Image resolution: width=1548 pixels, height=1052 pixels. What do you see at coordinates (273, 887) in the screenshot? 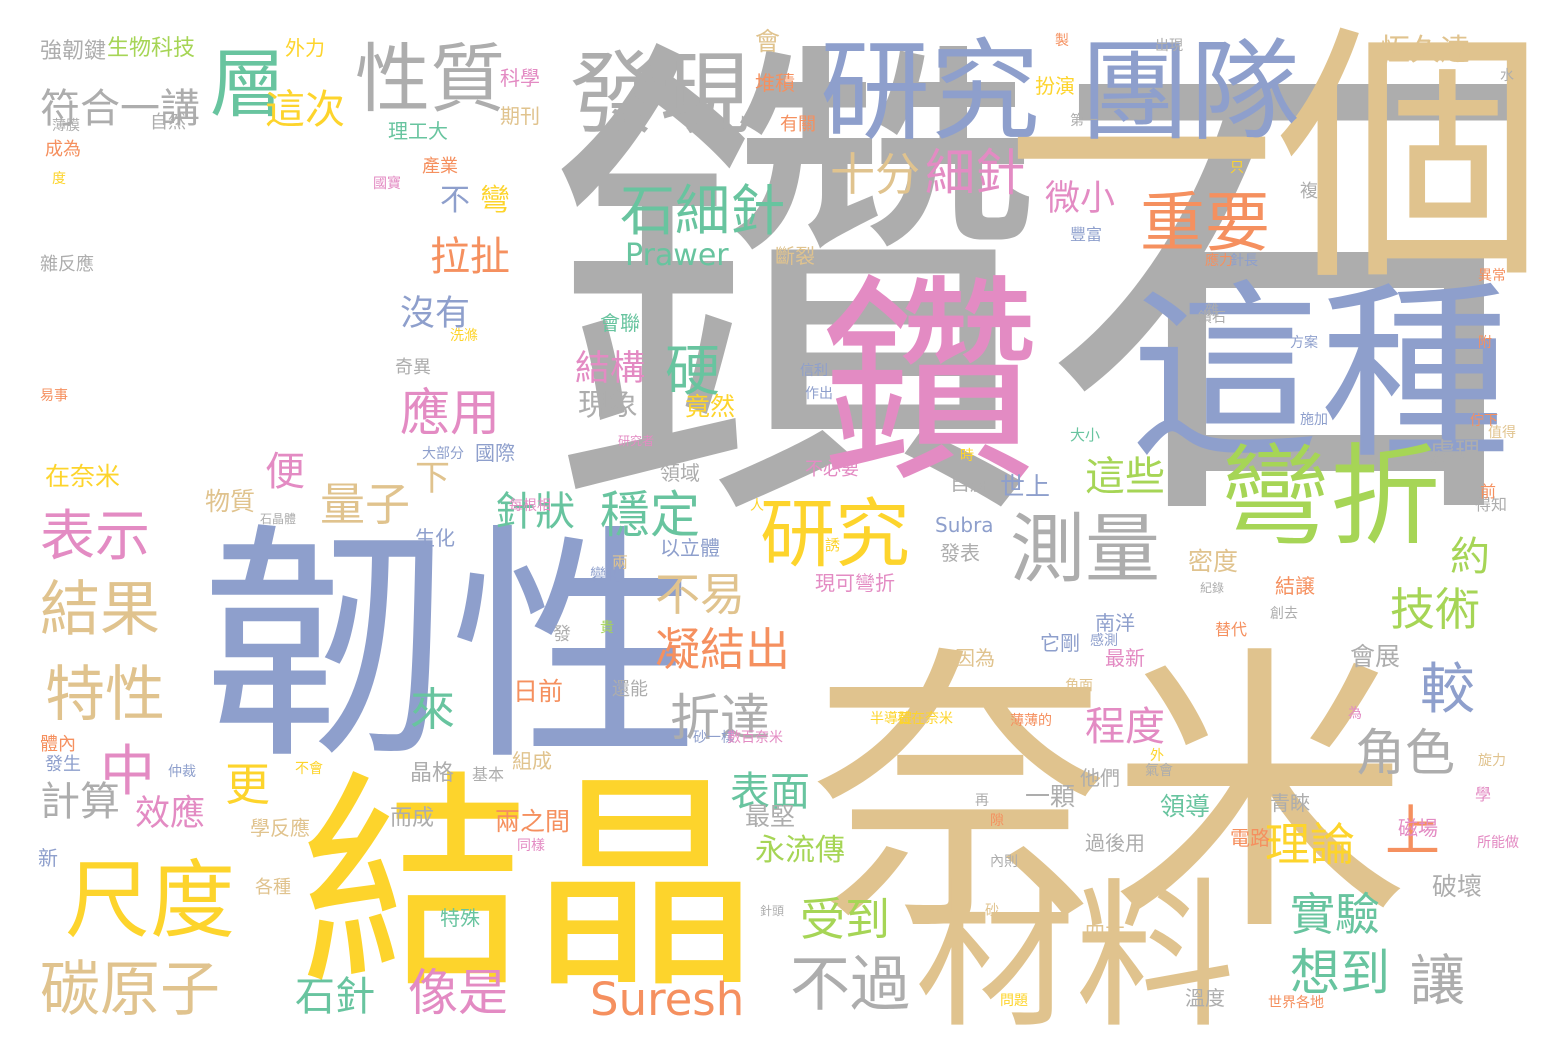
I see `cloud-word: 各種` at bounding box center [273, 887].